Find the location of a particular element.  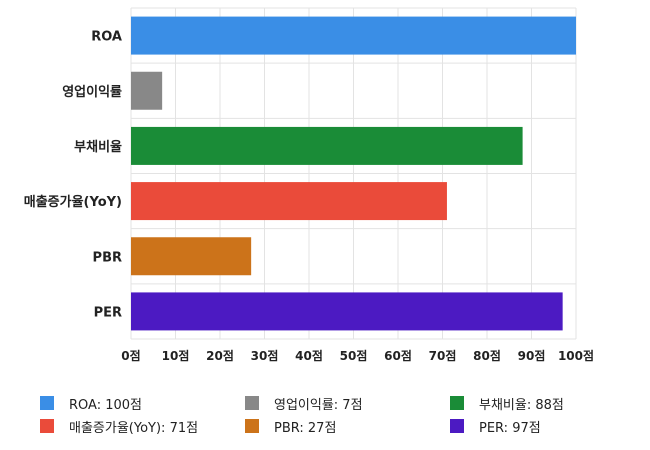

legend-label: ROA: 100점 is located at coordinates (105, 405).